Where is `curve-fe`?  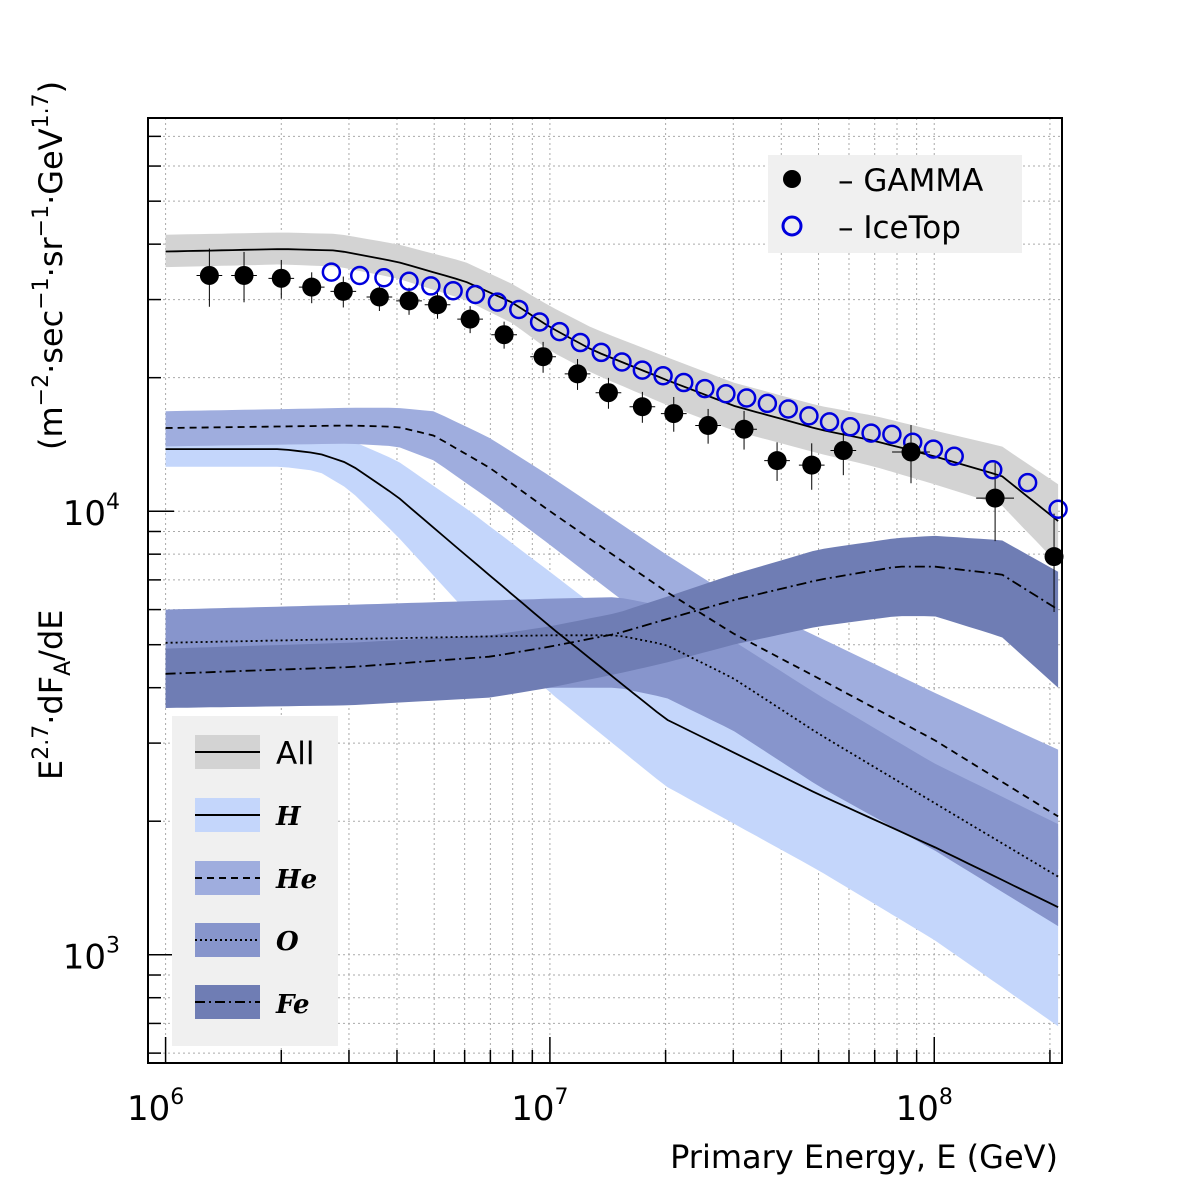 curve-fe is located at coordinates (612, 620).